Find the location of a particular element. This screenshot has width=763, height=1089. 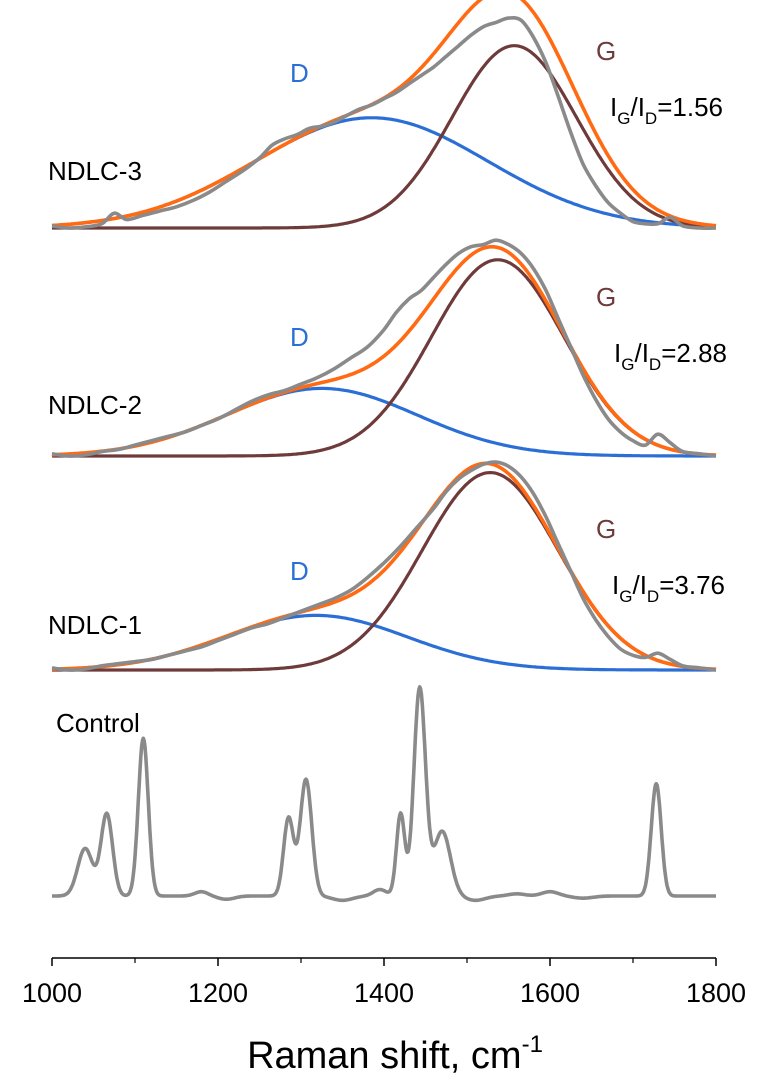

x-tick-label: 1200 is located at coordinates (218, 993).